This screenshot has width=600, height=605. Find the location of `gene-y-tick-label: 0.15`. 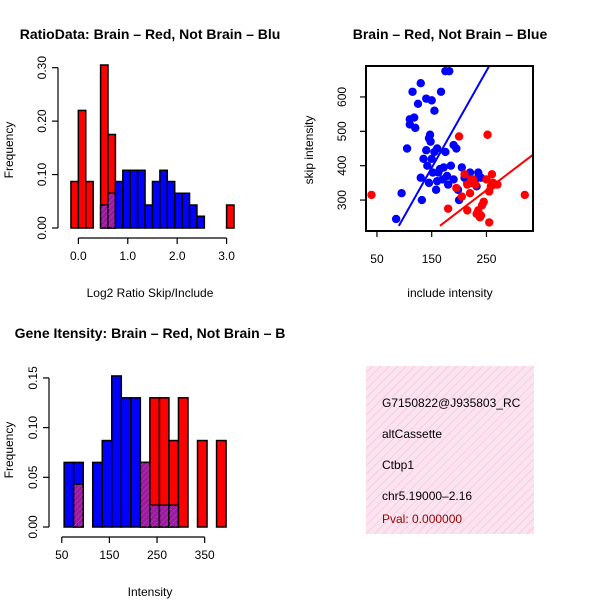

gene-y-tick-label: 0.15 is located at coordinates (33, 378).